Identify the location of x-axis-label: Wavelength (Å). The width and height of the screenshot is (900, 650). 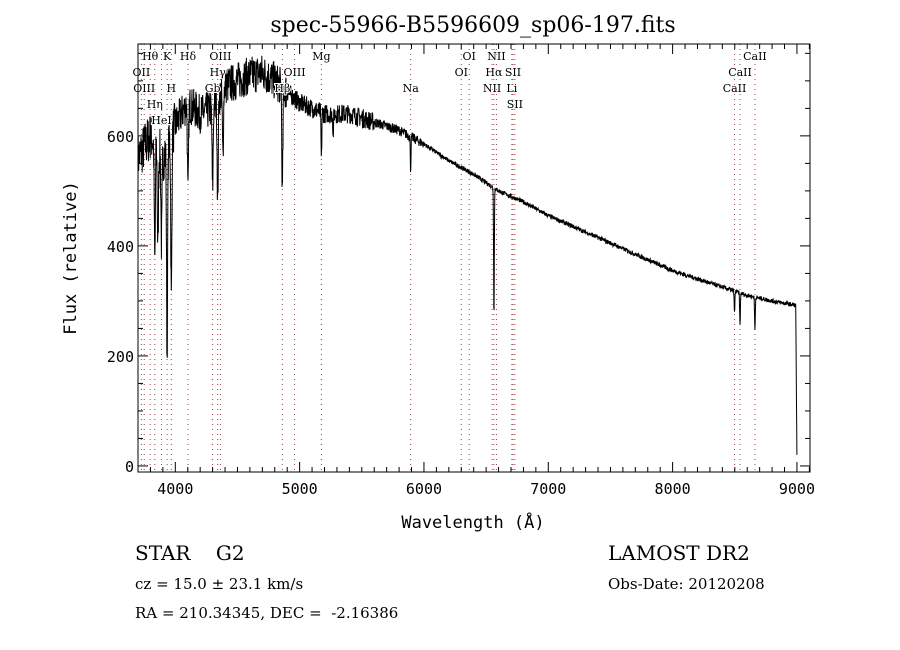
(472, 522).